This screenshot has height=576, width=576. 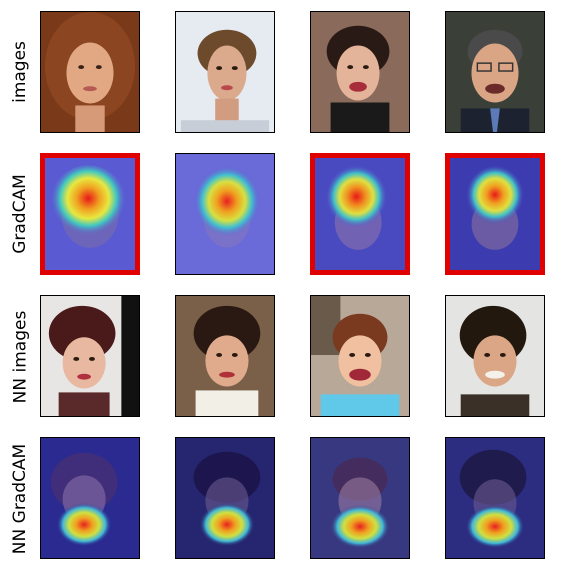 I want to click on row-label-nn-images: NN images, so click(x=20, y=357).